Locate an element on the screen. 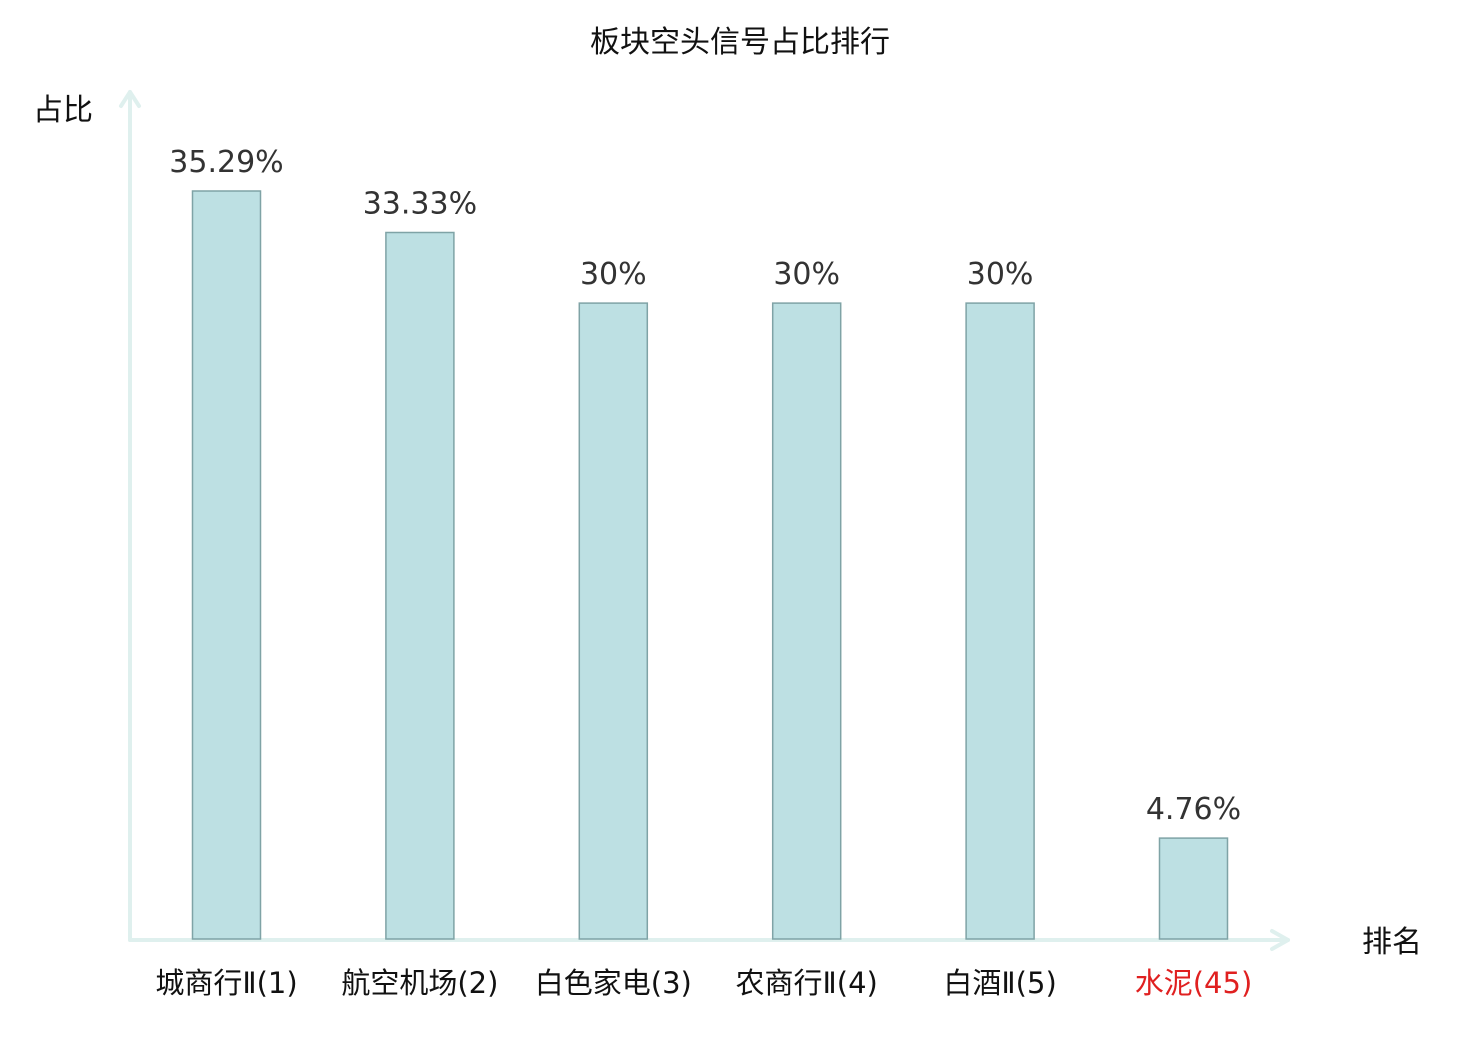  data-label: 35.29% is located at coordinates (226, 162).